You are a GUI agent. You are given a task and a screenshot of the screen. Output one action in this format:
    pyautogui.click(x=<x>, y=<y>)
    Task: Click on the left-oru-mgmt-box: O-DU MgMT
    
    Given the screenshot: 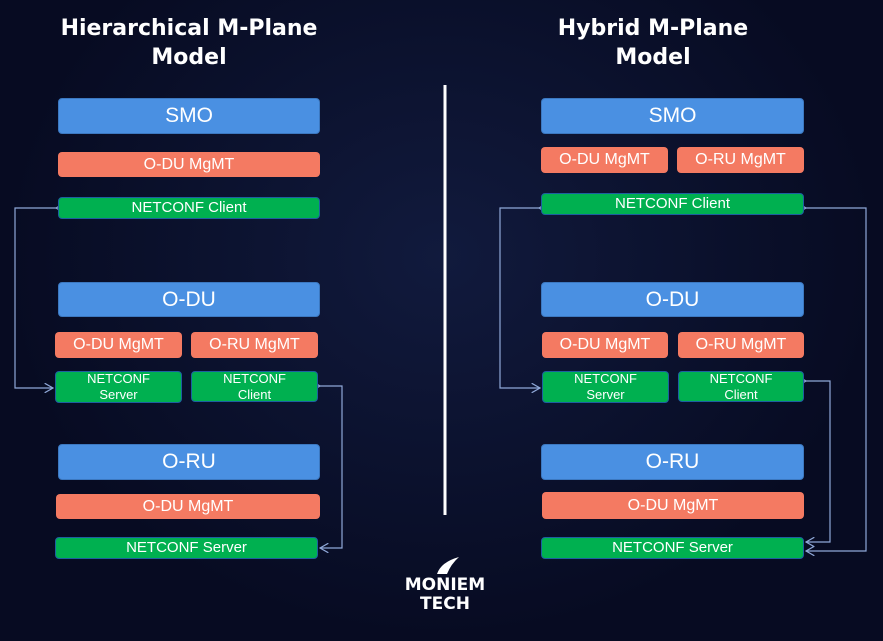 What is the action you would take?
    pyautogui.click(x=188, y=506)
    